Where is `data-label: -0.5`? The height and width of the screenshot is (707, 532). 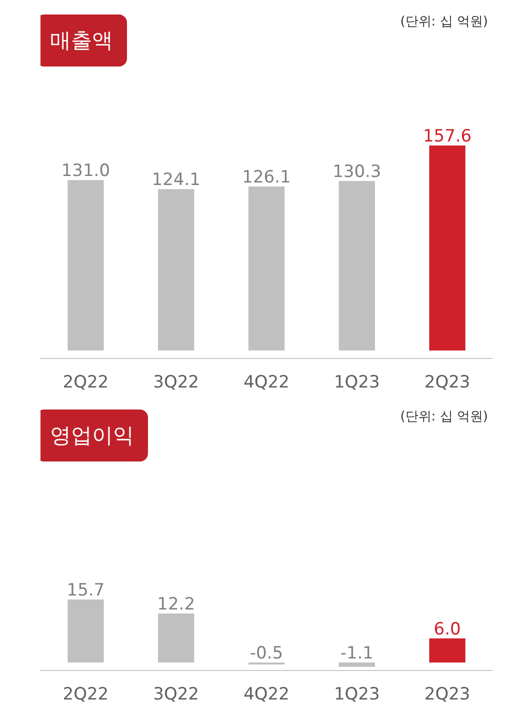 data-label: -0.5 is located at coordinates (267, 654).